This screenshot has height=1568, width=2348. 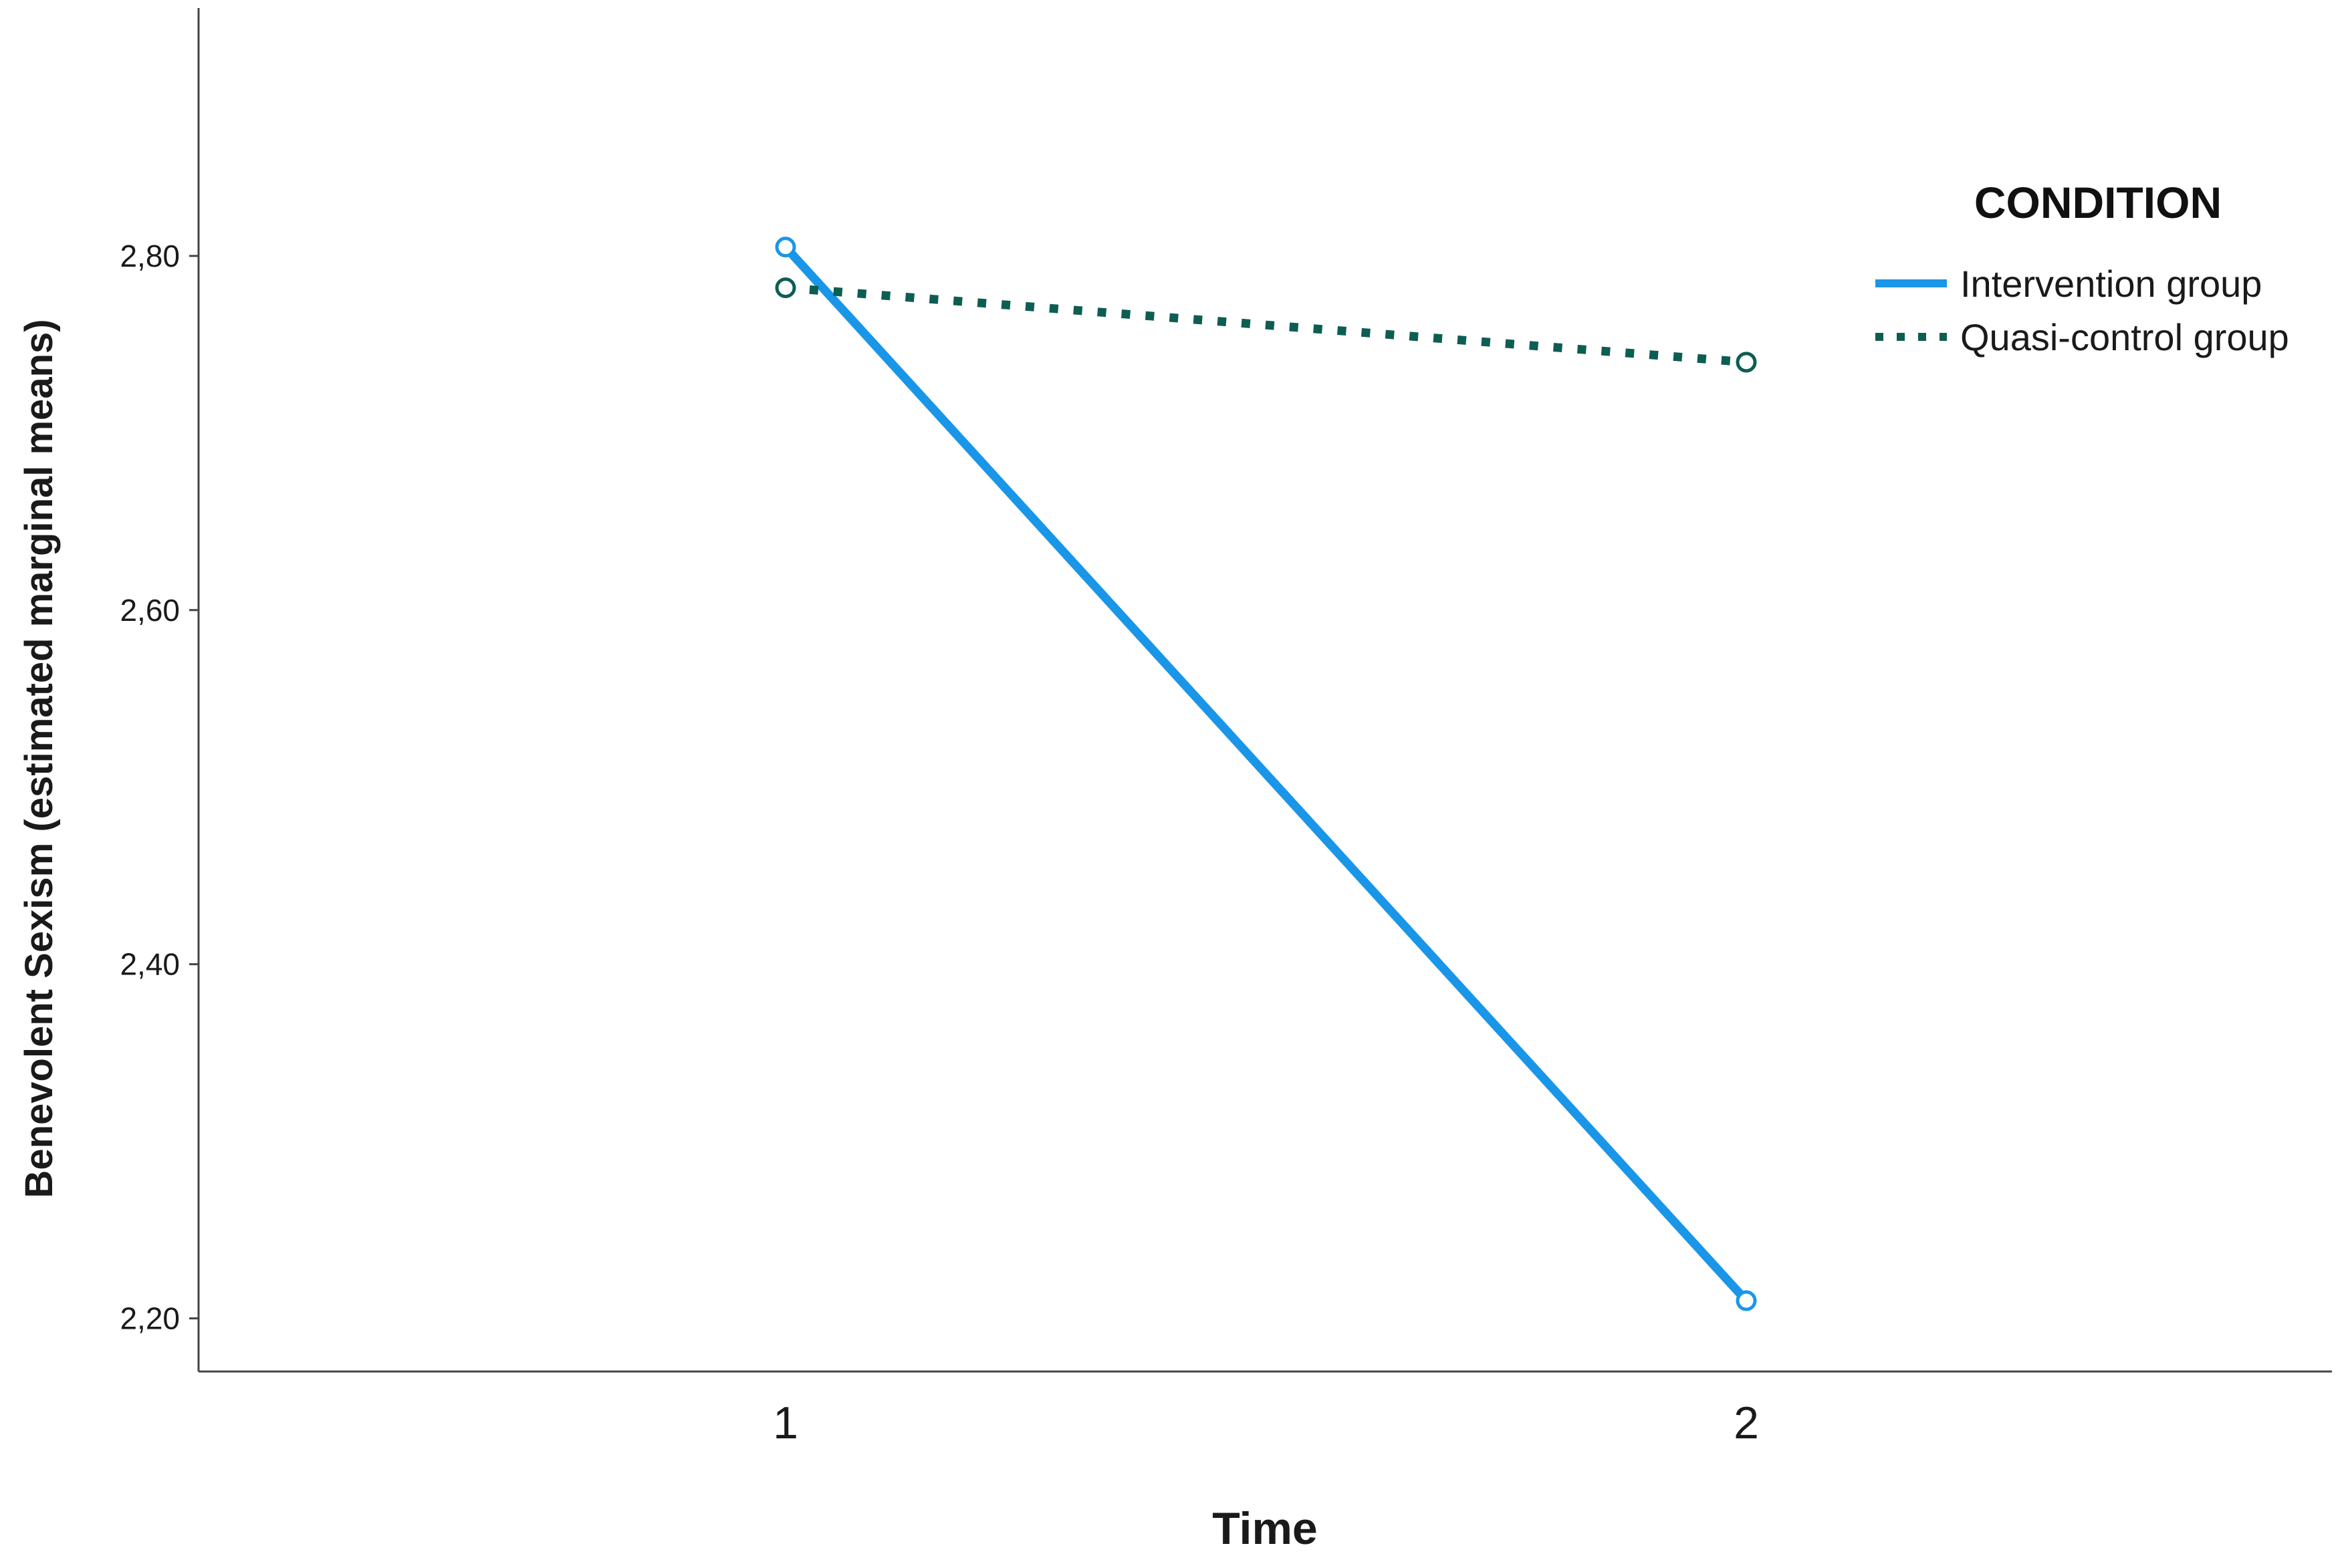 I want to click on series-quasi-control-group, so click(x=1266, y=325).